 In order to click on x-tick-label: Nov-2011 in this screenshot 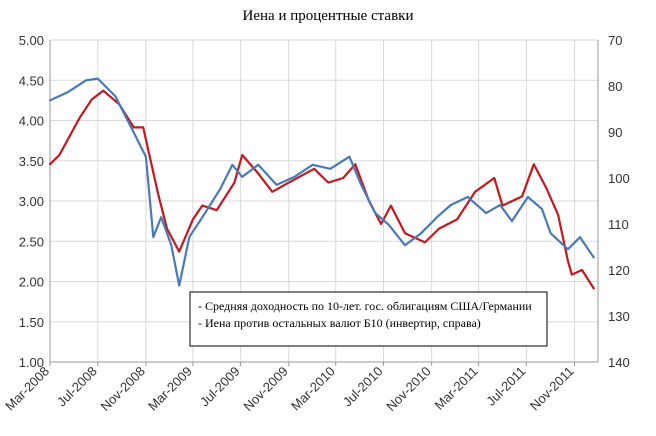, I will do `click(552, 389)`.